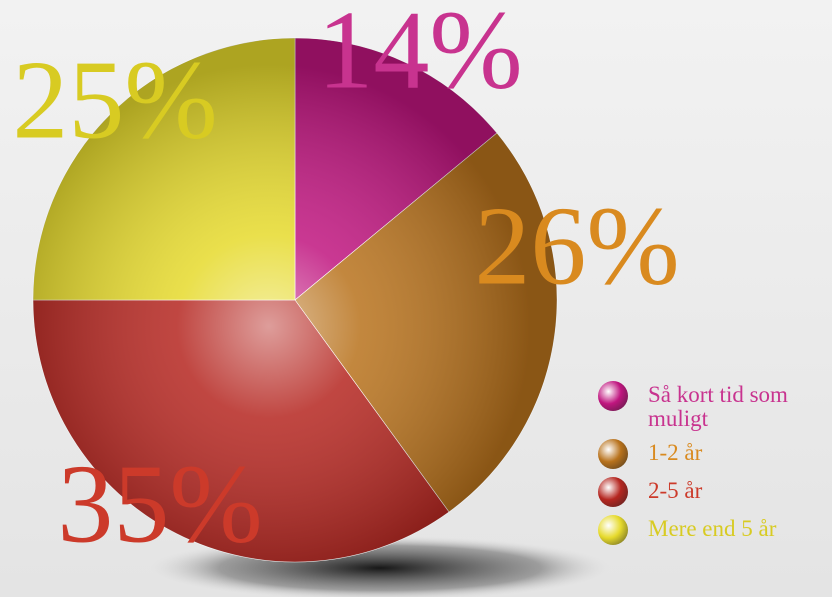  I want to click on data-label: 25%, so click(114, 101).